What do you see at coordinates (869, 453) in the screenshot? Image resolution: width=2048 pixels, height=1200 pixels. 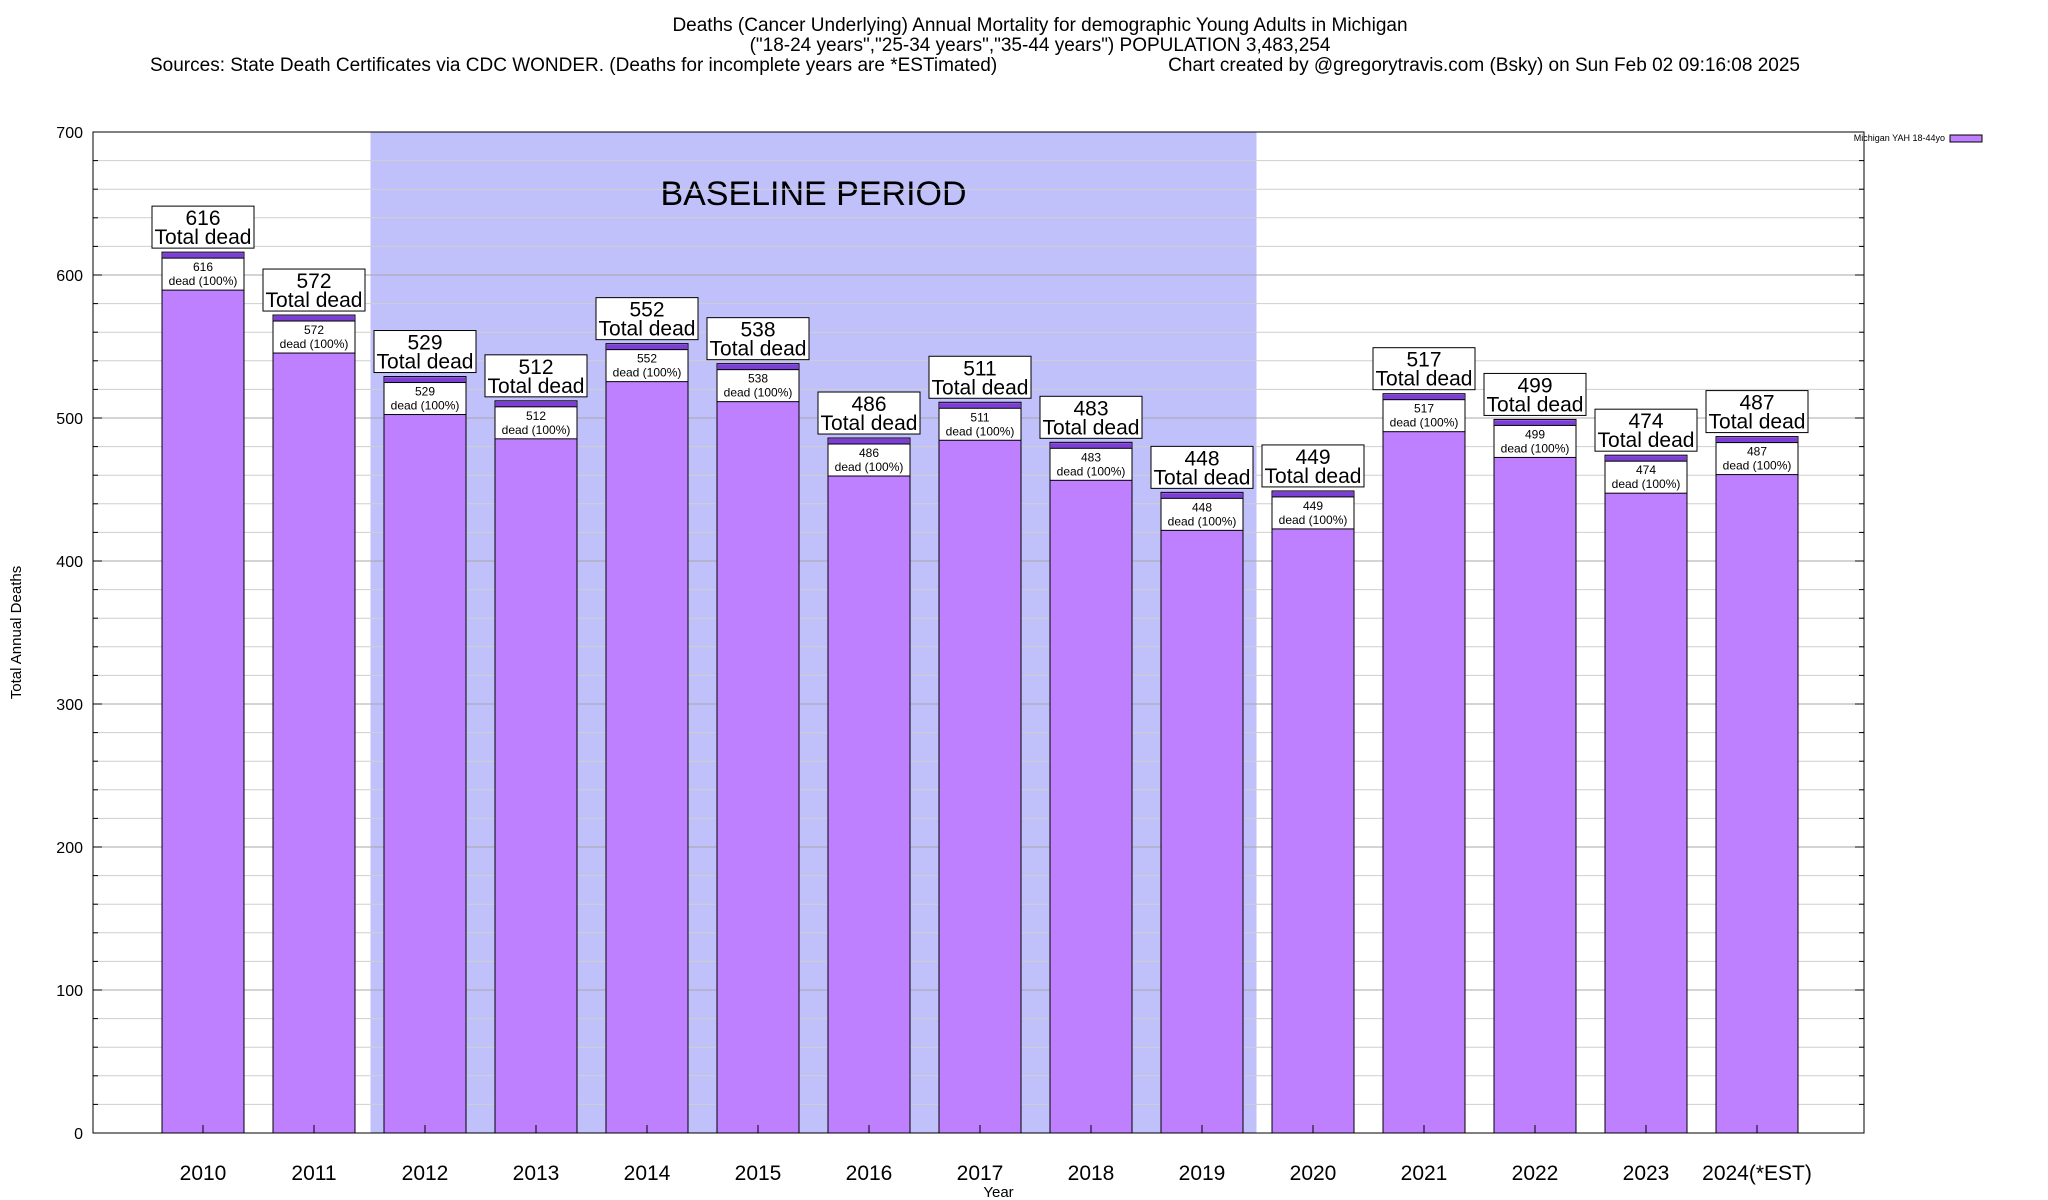 I see `bar-inner-value: 486` at bounding box center [869, 453].